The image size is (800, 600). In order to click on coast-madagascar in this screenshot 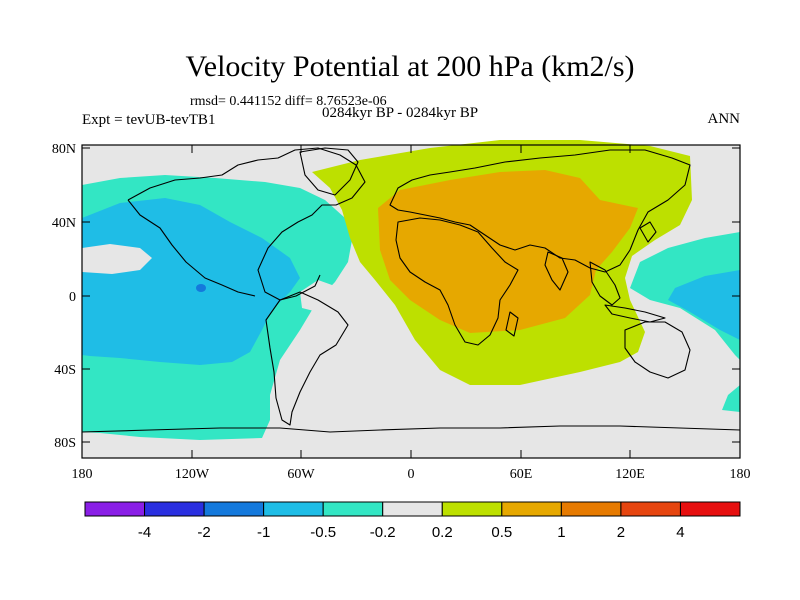, I will do `click(512, 324)`.